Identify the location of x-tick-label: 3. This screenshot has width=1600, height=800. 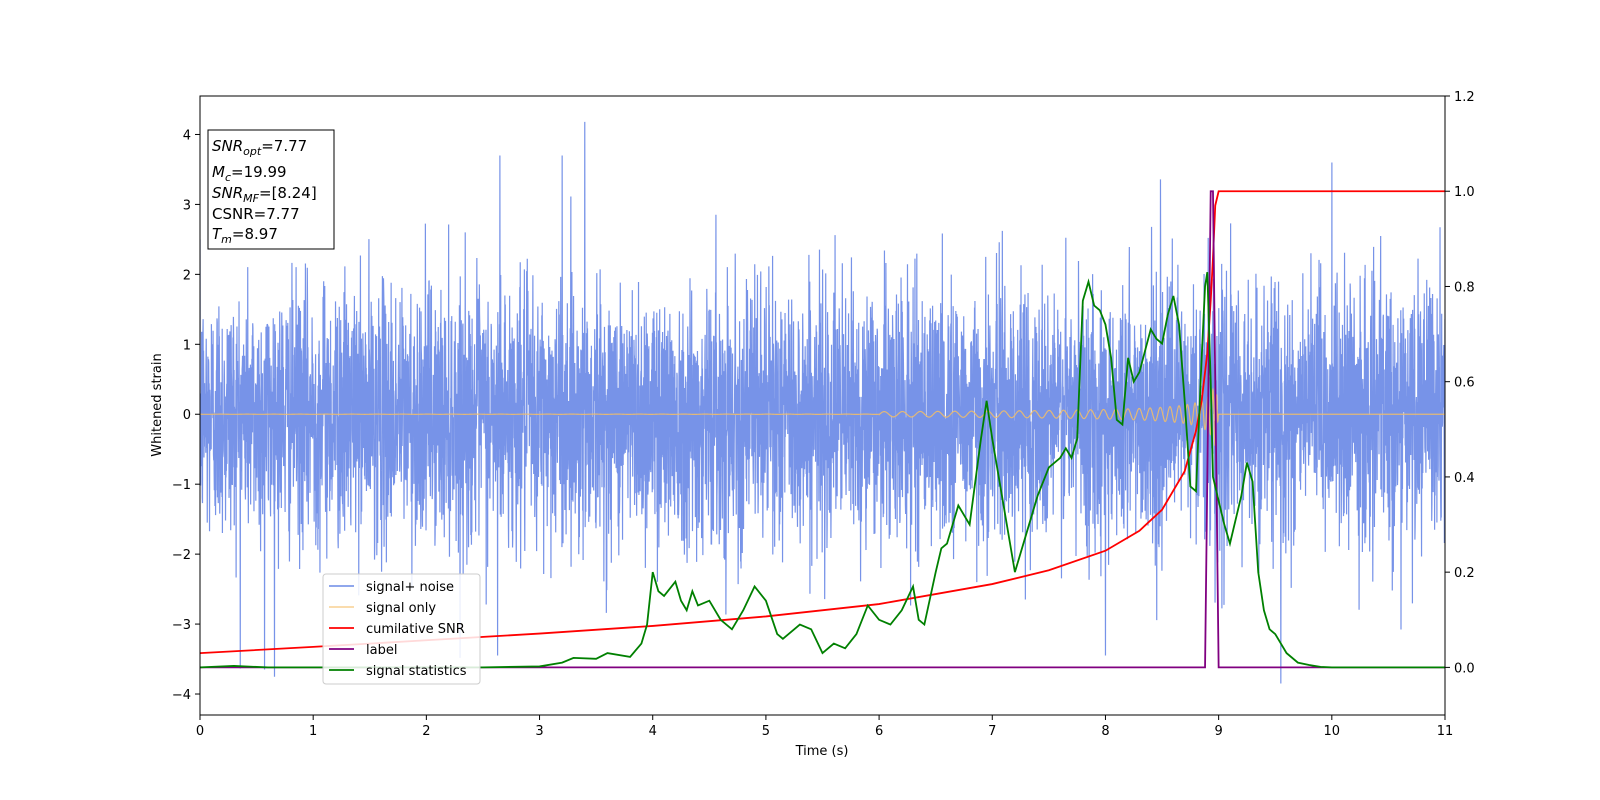
(539, 731).